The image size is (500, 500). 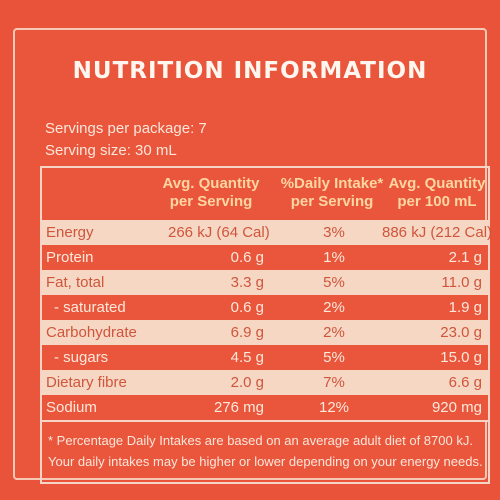 I want to click on per-100ml-value: 23.0 g, so click(x=461, y=332).